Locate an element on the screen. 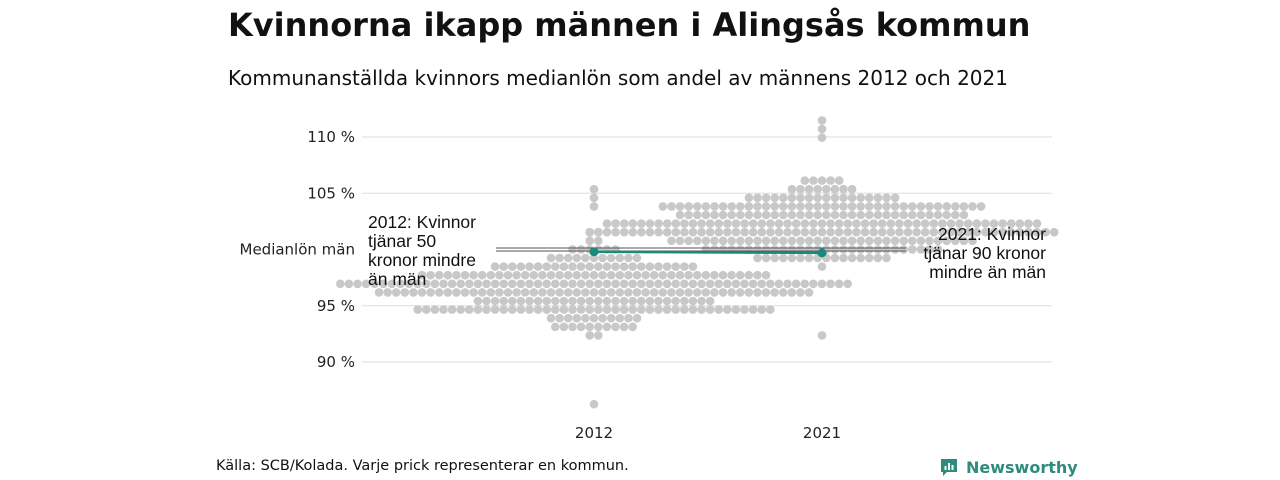 The height and width of the screenshot is (480, 1280). brand-logo: Newsworthy is located at coordinates (1008, 467).